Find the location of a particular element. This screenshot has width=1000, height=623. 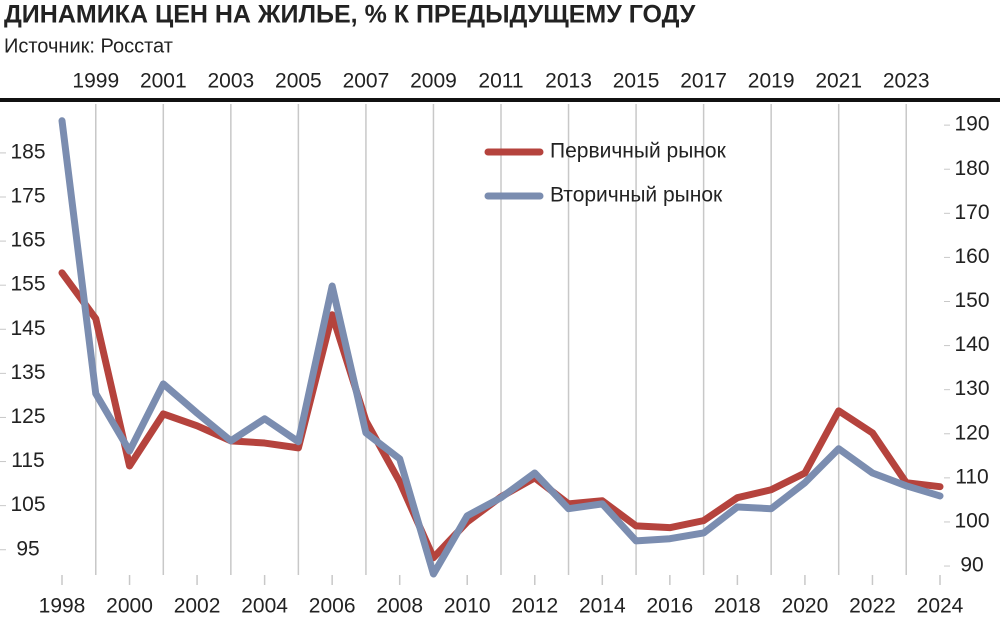

x-tick-label: 2000 is located at coordinates (129, 606).